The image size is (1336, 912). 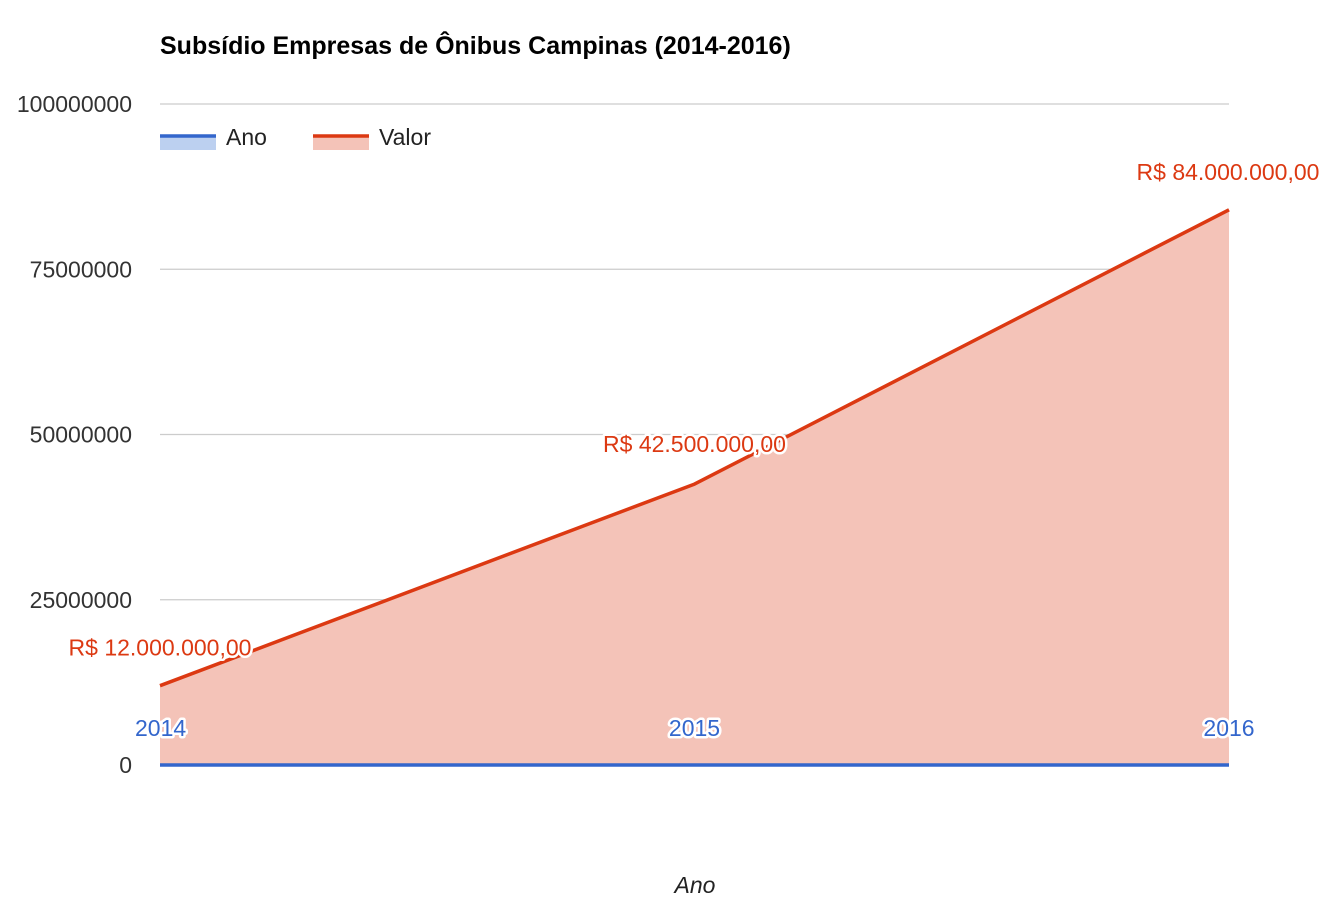 I want to click on legend: Ano Valor, so click(x=295, y=137).